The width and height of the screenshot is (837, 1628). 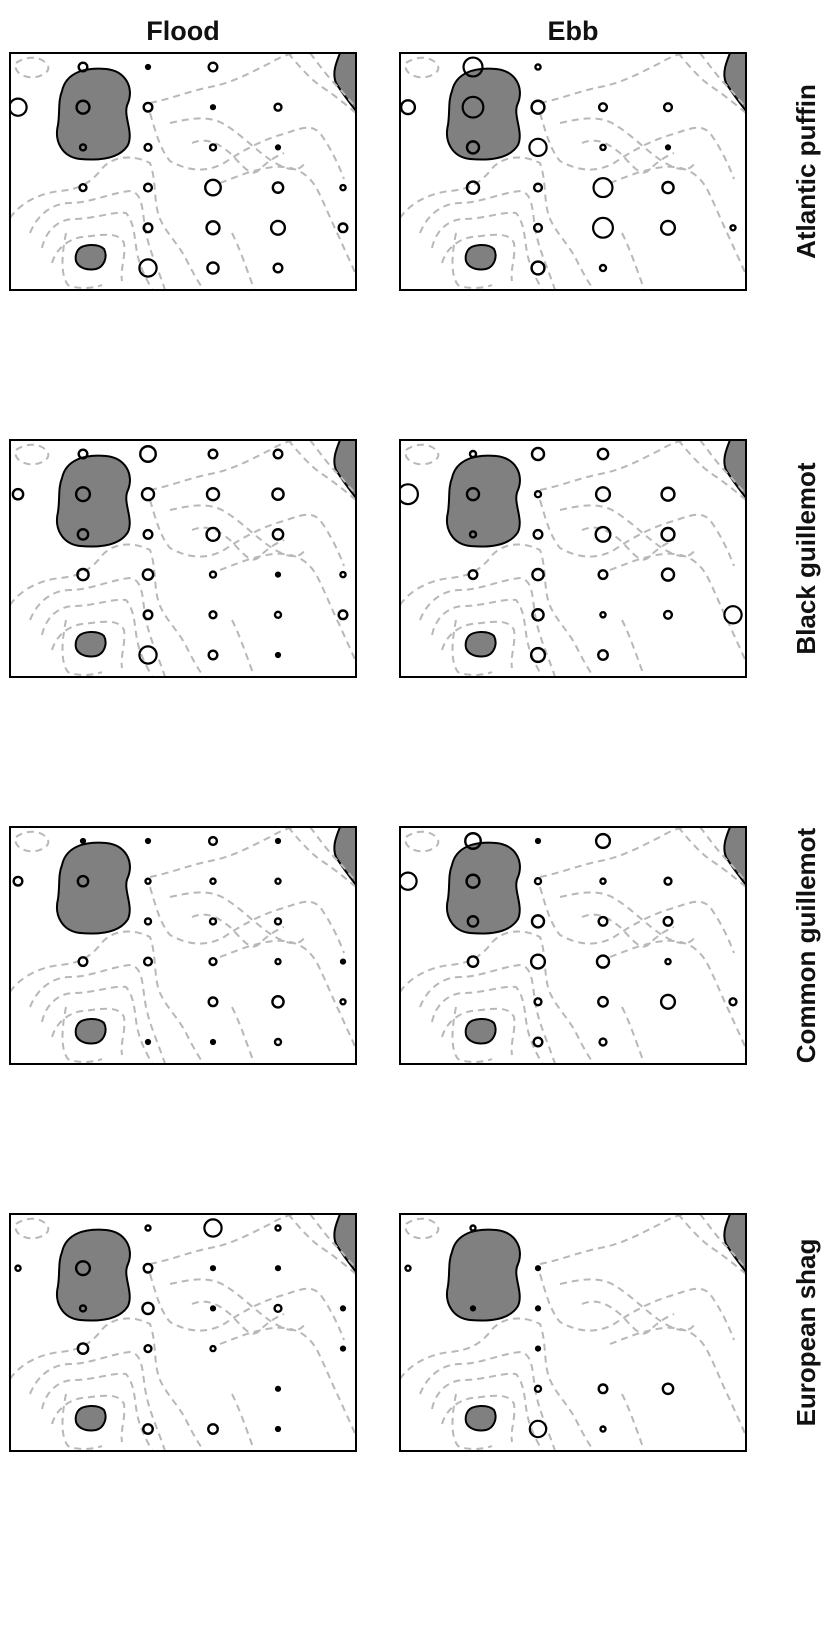 I want to click on panel-atlantic-puffin-ebb, so click(x=573, y=202).